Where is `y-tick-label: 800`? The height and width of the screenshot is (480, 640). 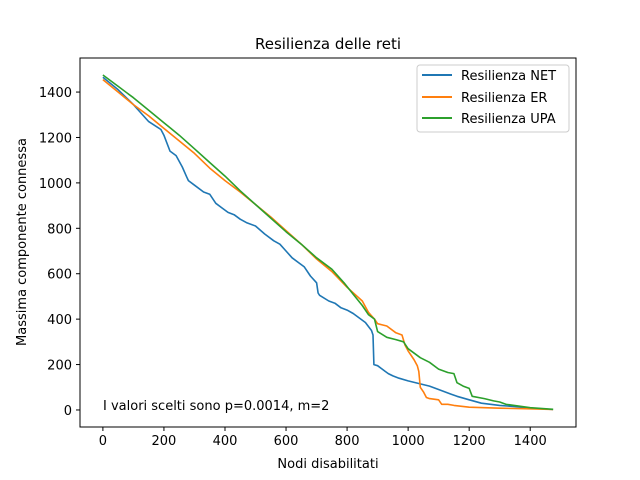
y-tick-label: 800 is located at coordinates (59, 229).